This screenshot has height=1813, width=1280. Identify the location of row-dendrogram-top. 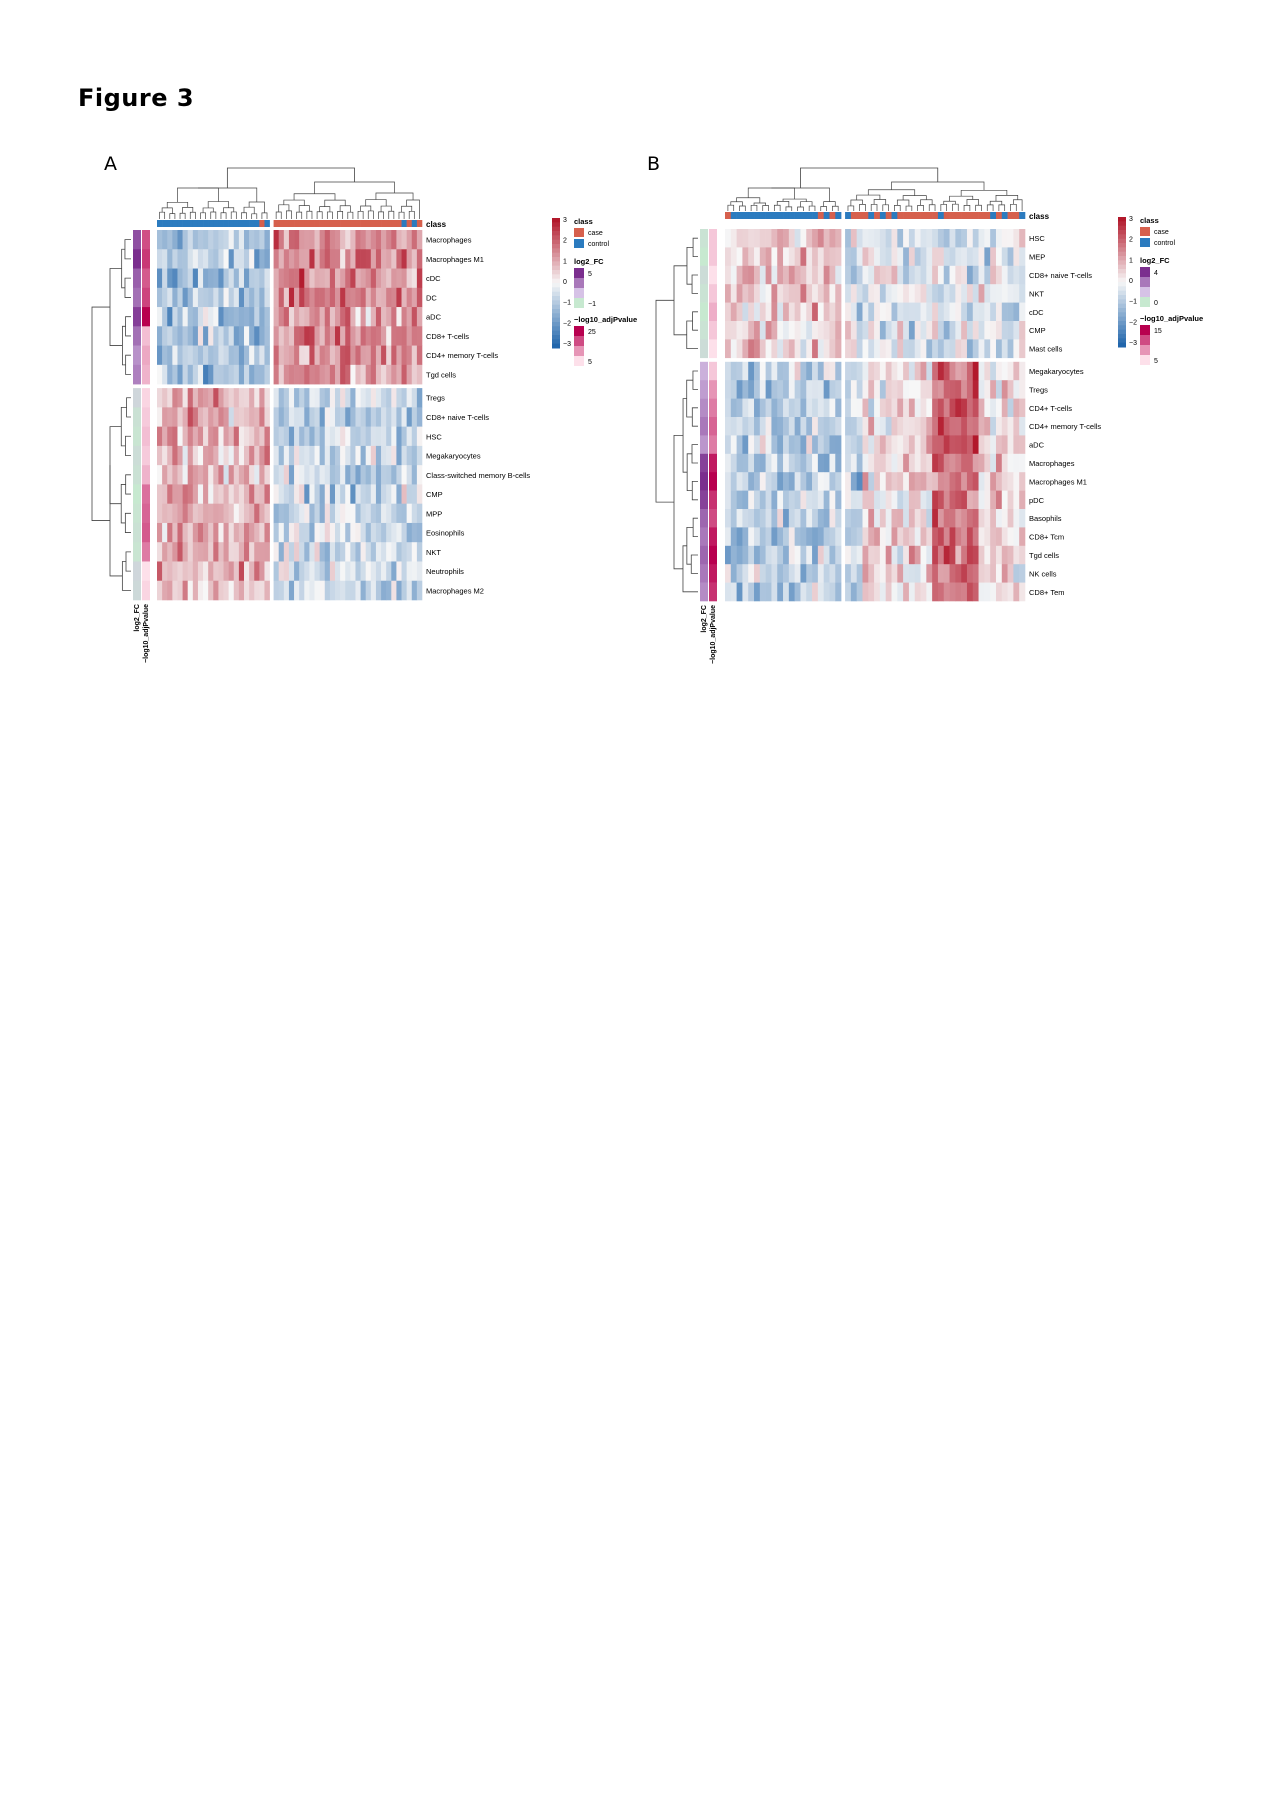
(128, 364).